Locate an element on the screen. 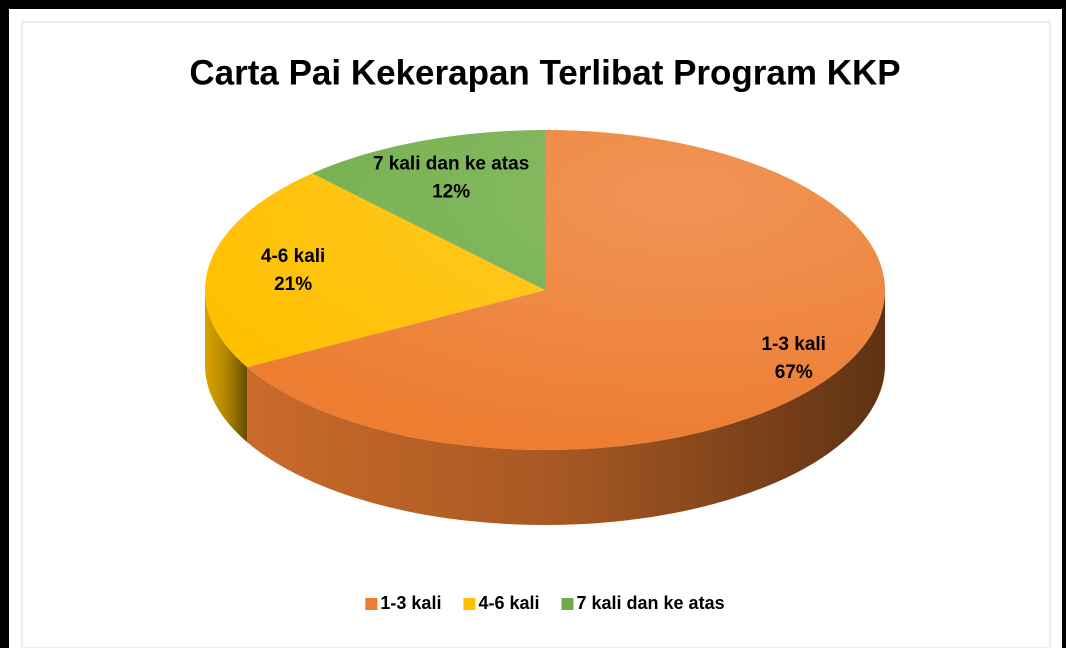 The image size is (1066, 648). legend-label: 4-6 kali is located at coordinates (508, 603).